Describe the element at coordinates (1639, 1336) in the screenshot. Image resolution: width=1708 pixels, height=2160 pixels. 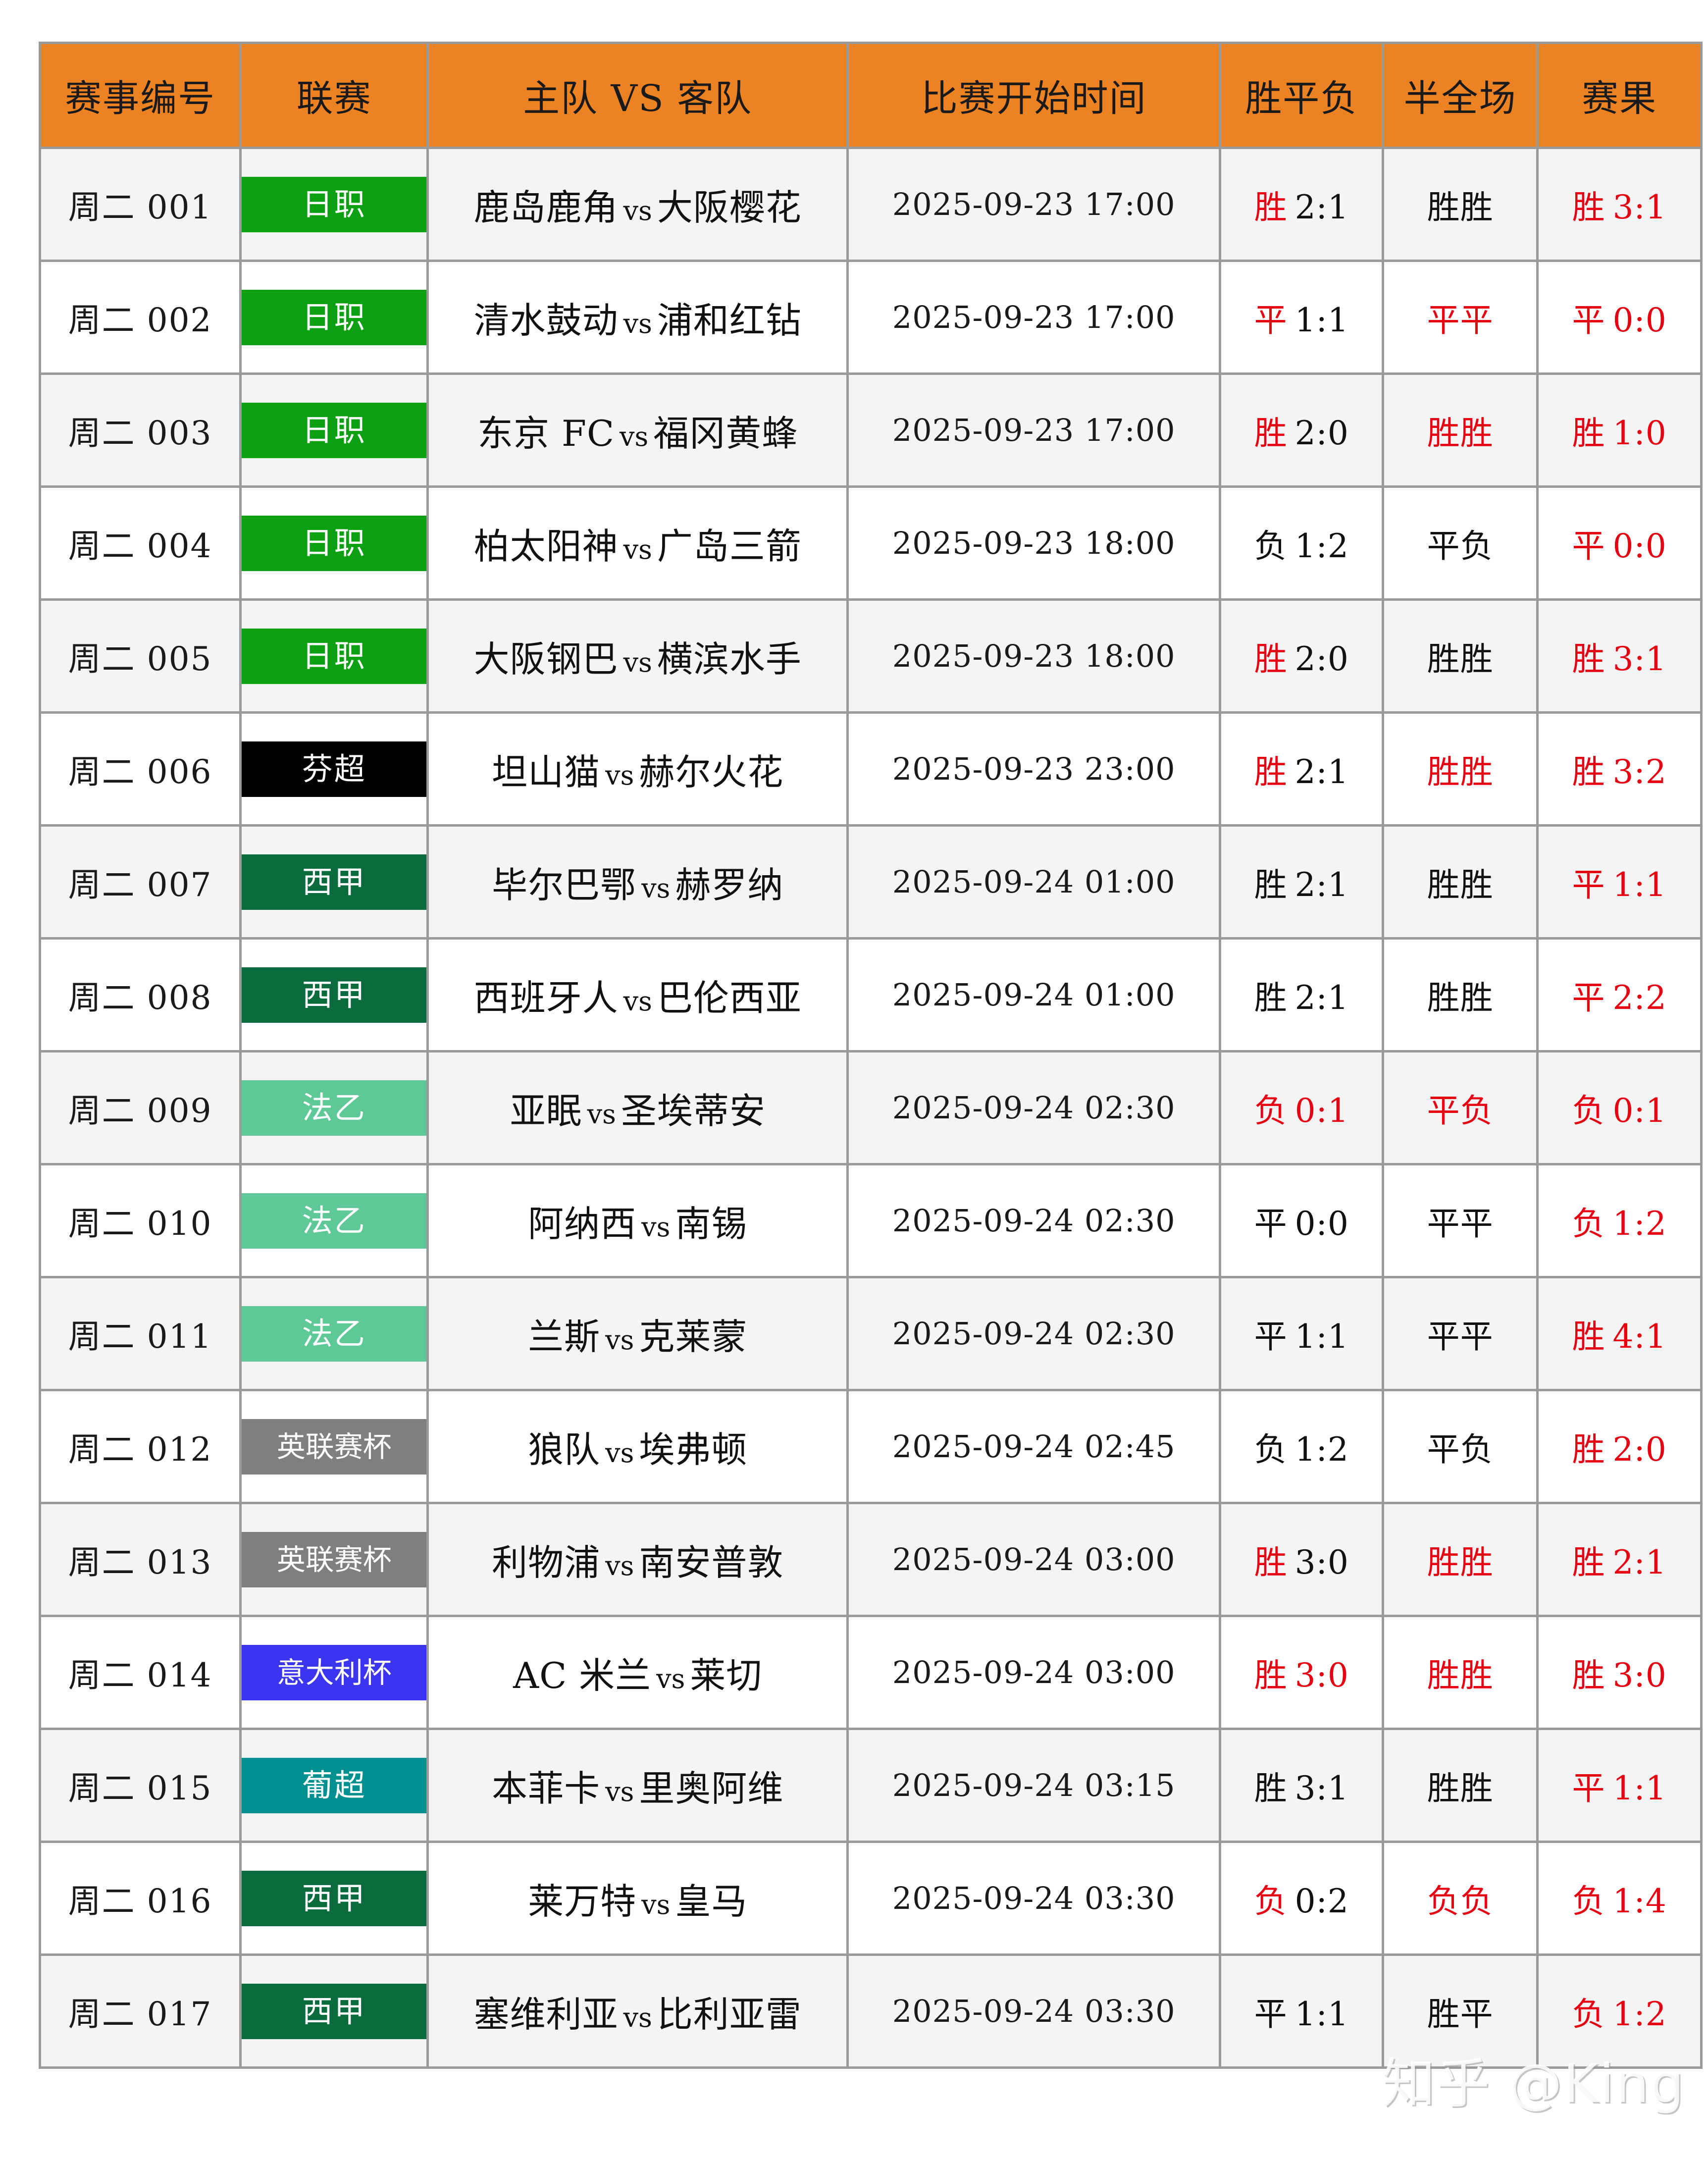
I see `result-score: 4:1` at that location.